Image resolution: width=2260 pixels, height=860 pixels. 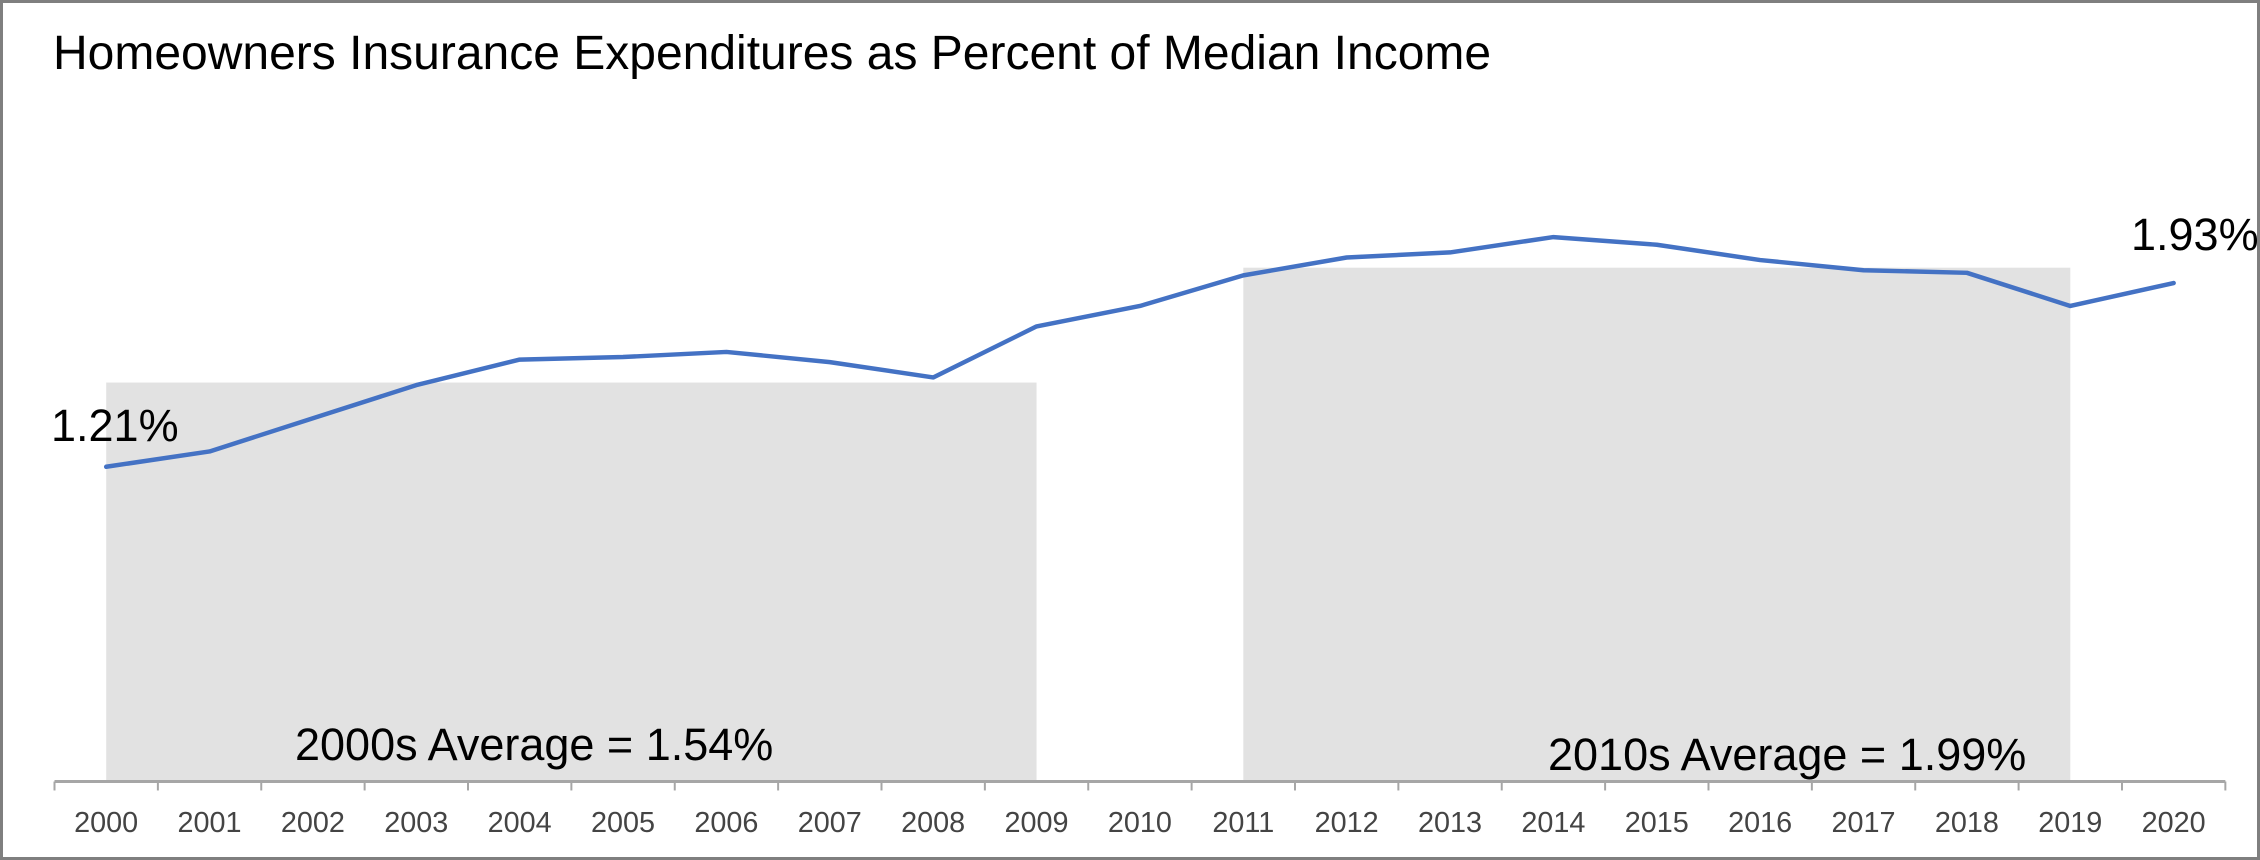 I want to click on x-axis-year-label: 2001, so click(x=210, y=823).